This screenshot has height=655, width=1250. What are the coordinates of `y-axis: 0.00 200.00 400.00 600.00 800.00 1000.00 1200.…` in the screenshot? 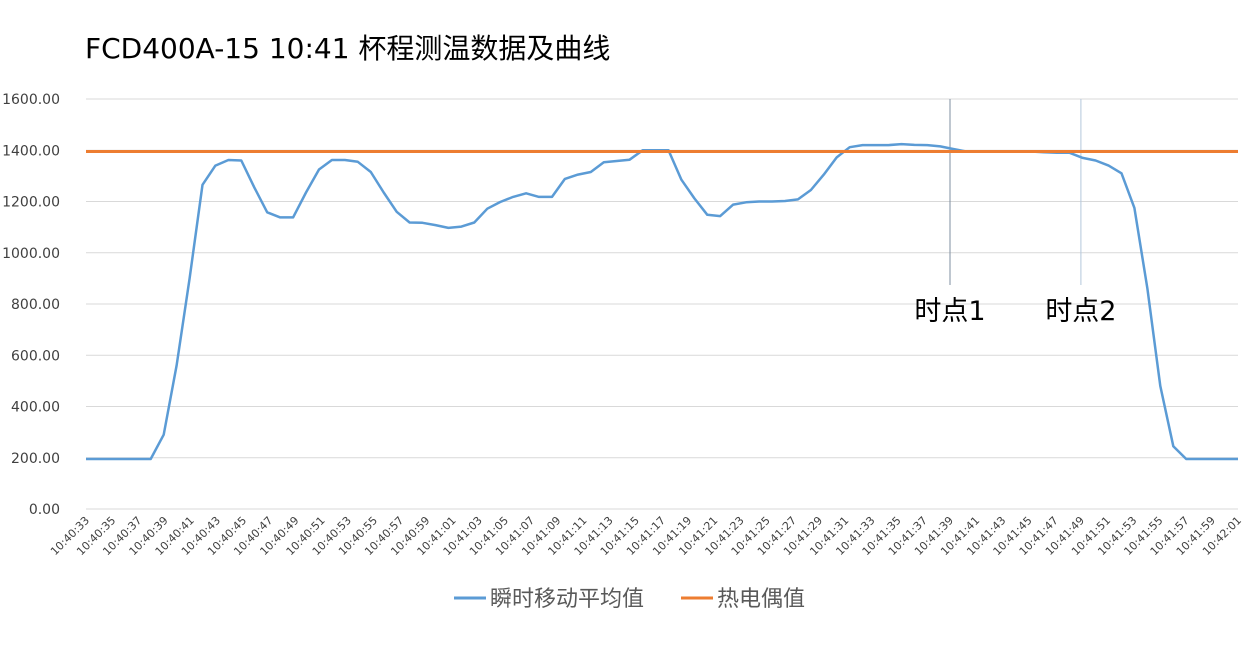 It's located at (31, 305).